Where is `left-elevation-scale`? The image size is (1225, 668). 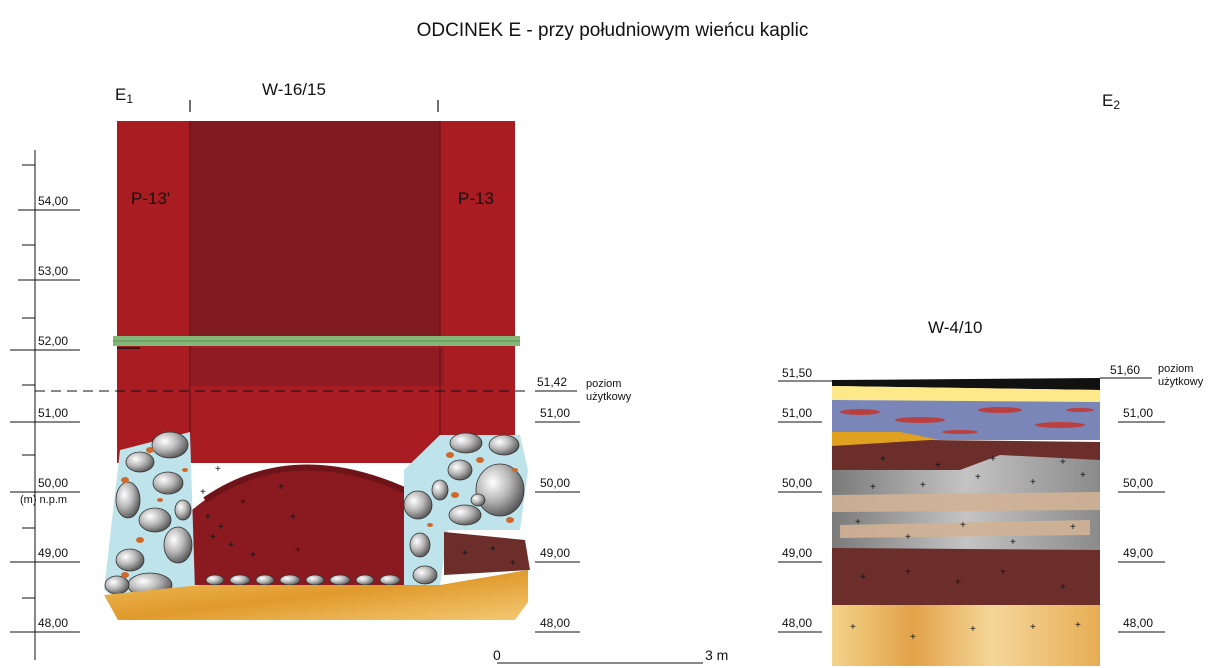
left-elevation-scale is located at coordinates (45, 405).